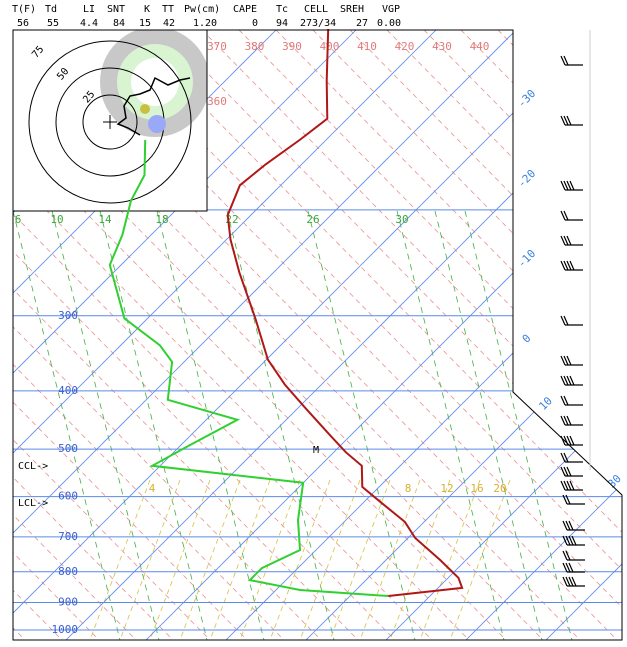 This screenshot has width=627, height=647. What do you see at coordinates (217, 101) in the screenshot?
I see `theta-label: 360` at bounding box center [217, 101].